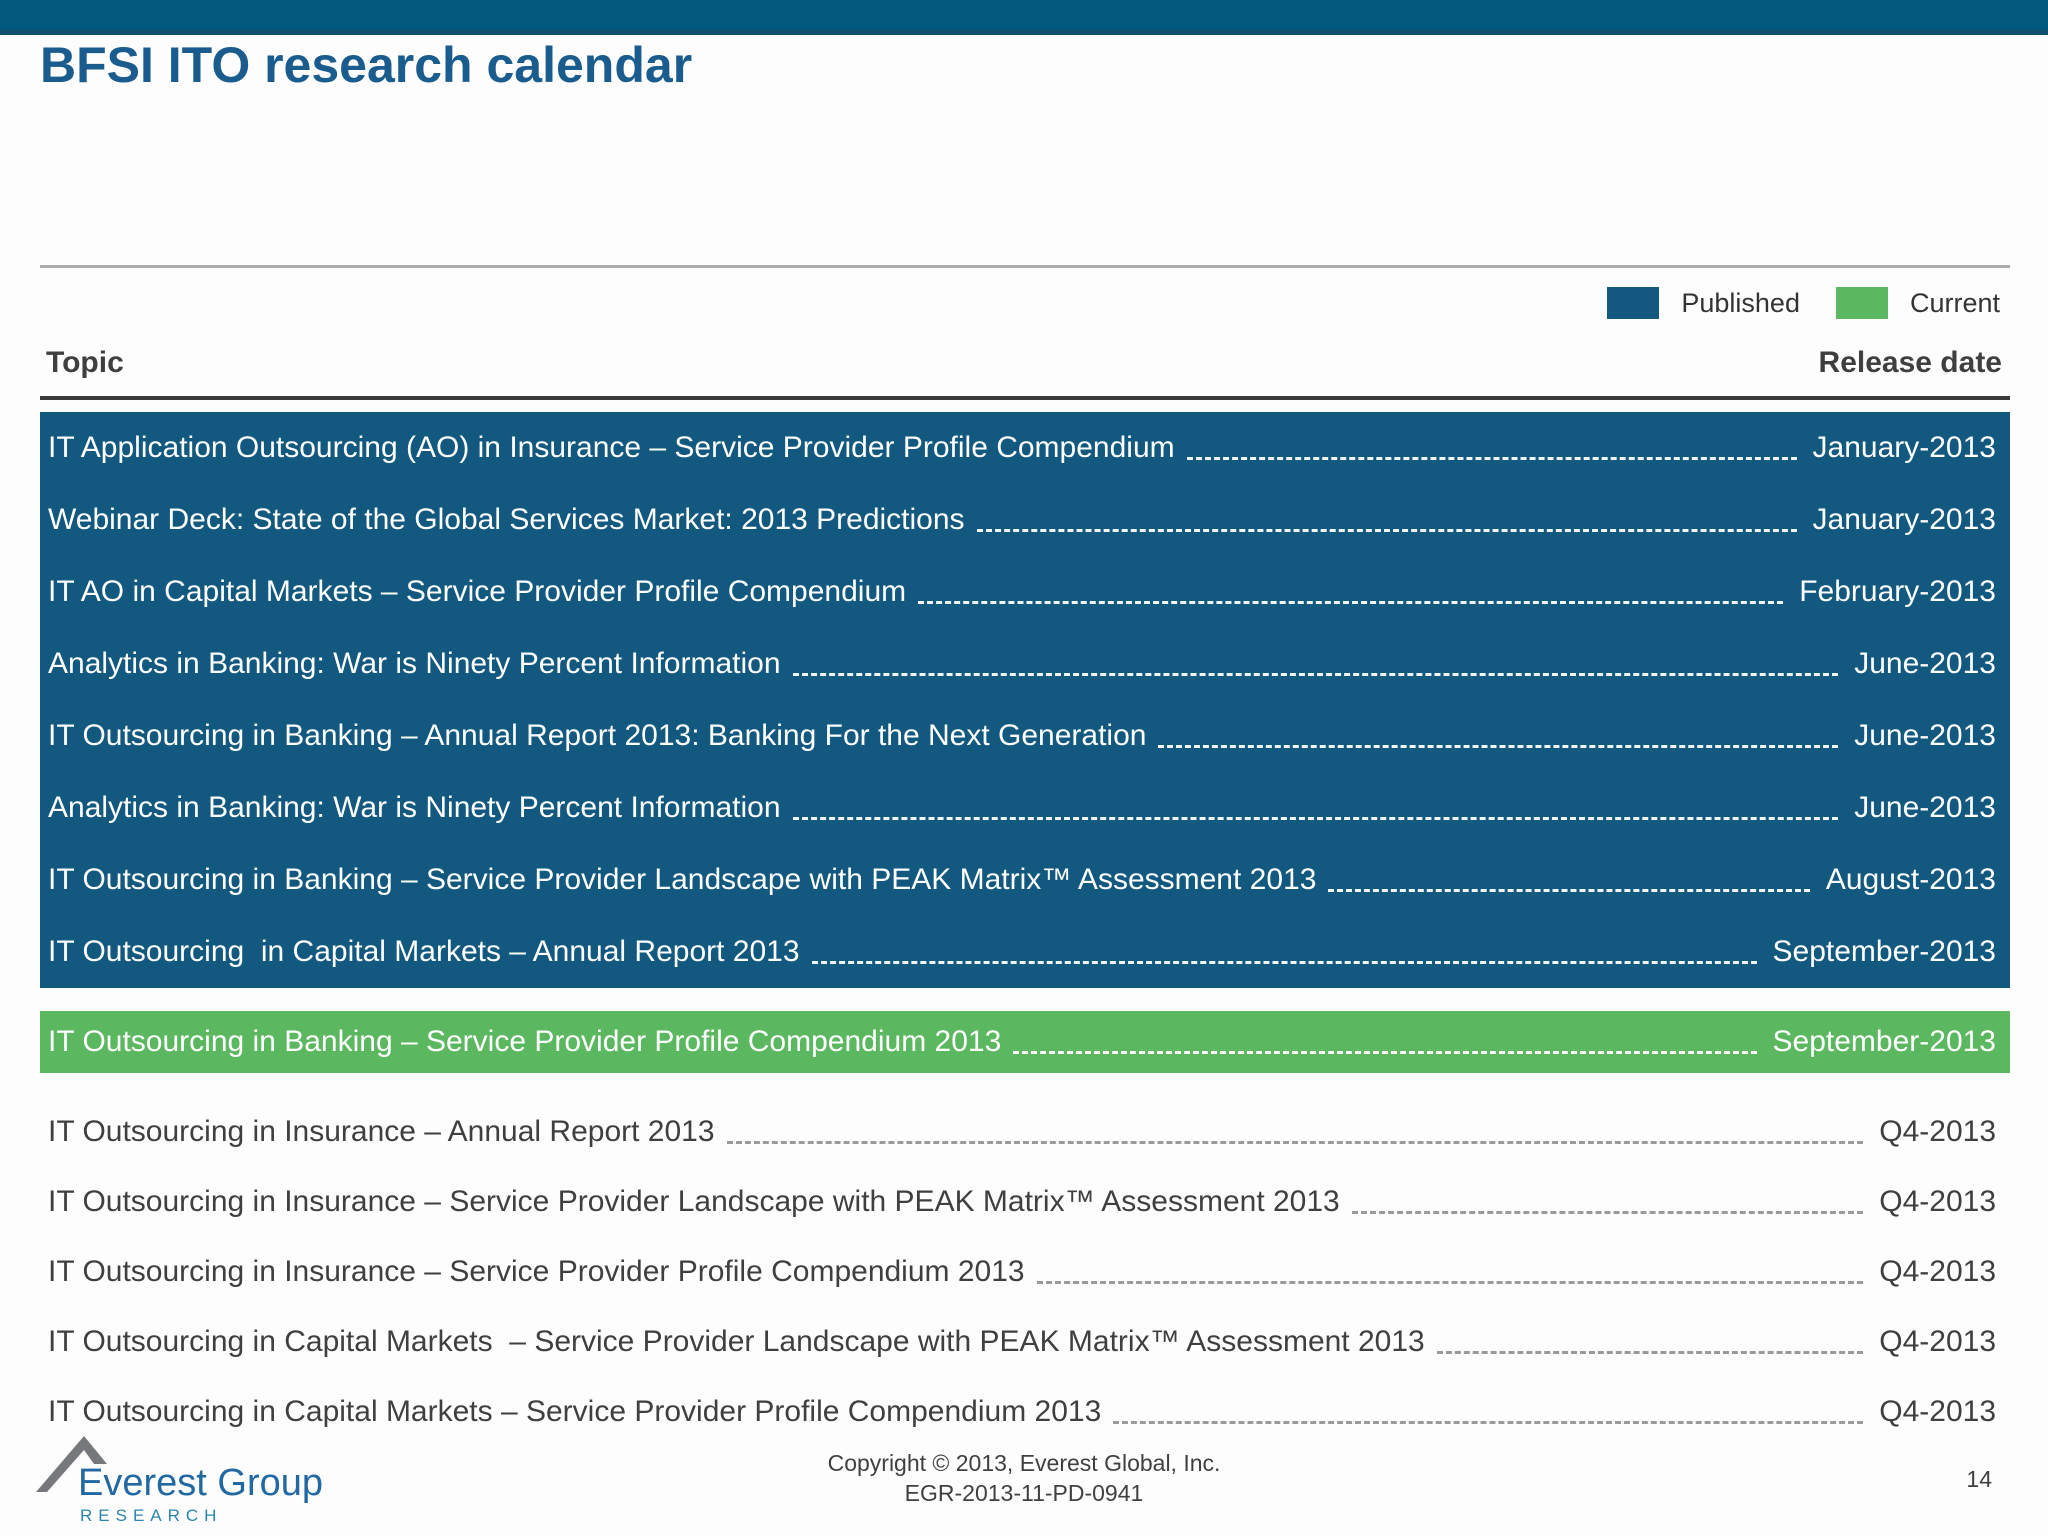  I want to click on divider, so click(1025, 266).